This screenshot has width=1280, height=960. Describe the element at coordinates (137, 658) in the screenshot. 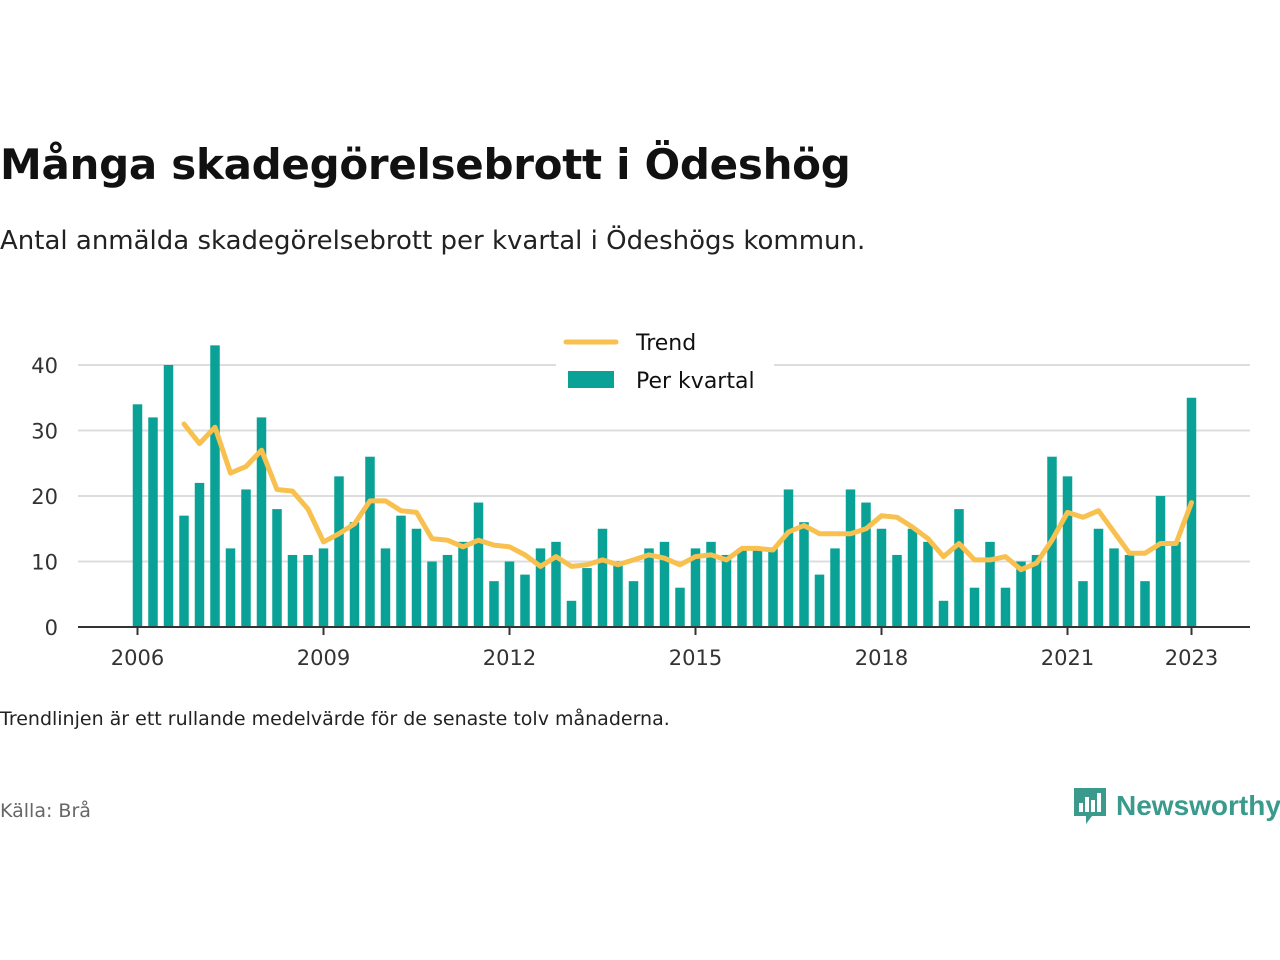

I see `x-tick-label: 2006` at that location.